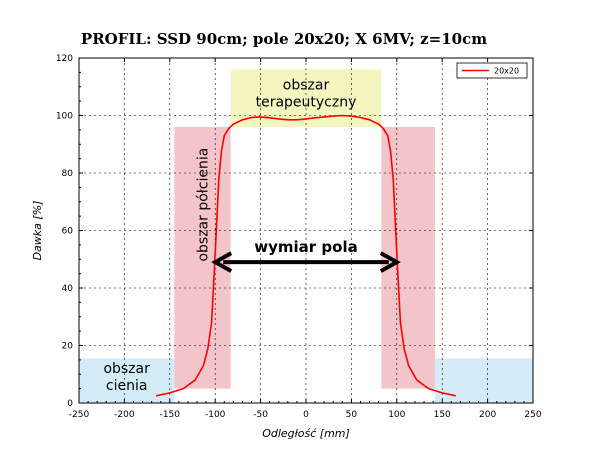  What do you see at coordinates (79, 415) in the screenshot?
I see `x-tick-label: -250` at bounding box center [79, 415].